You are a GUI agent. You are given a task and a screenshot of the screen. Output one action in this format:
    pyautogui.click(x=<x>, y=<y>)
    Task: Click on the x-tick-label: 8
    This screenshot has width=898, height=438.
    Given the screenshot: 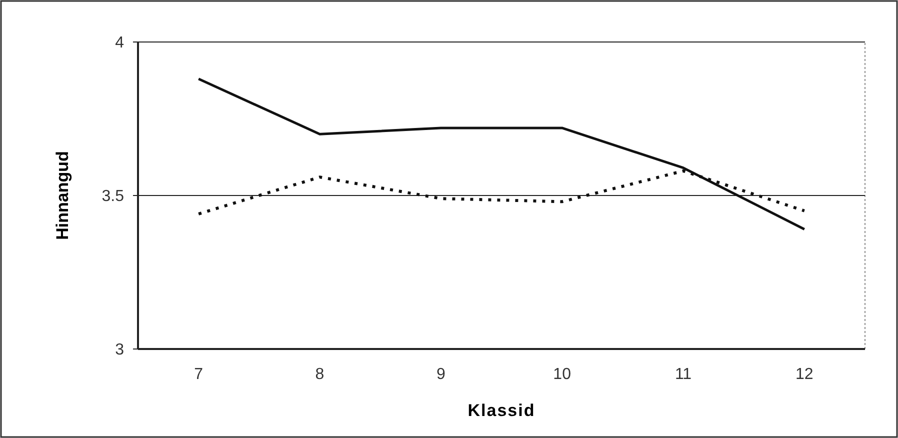 What is the action you would take?
    pyautogui.click(x=319, y=374)
    